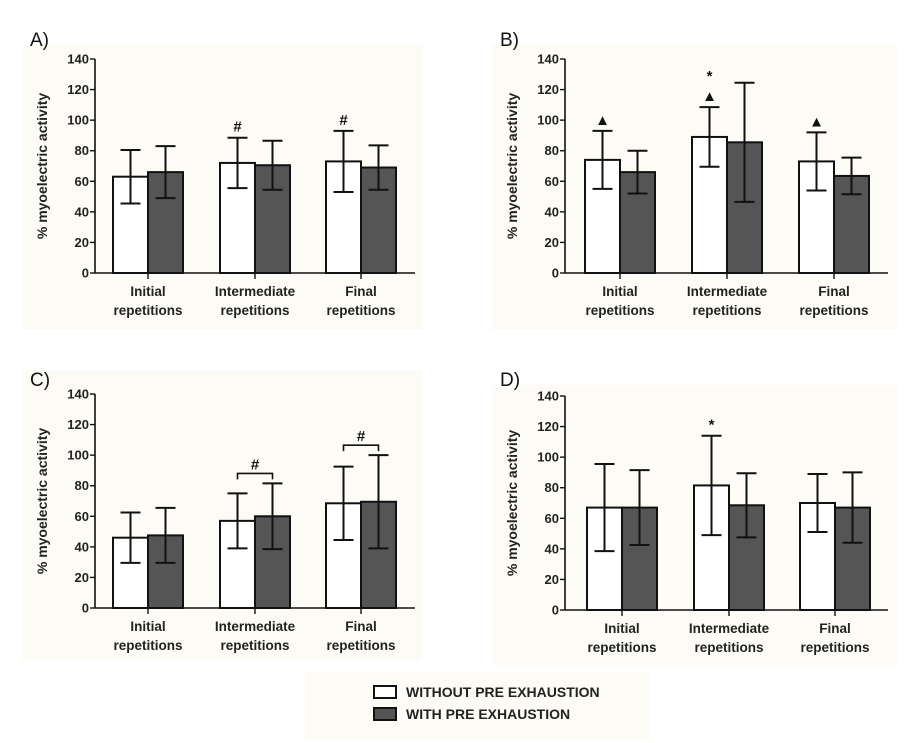 This screenshot has width=915, height=743. I want to click on panel-label: A), so click(39, 40).